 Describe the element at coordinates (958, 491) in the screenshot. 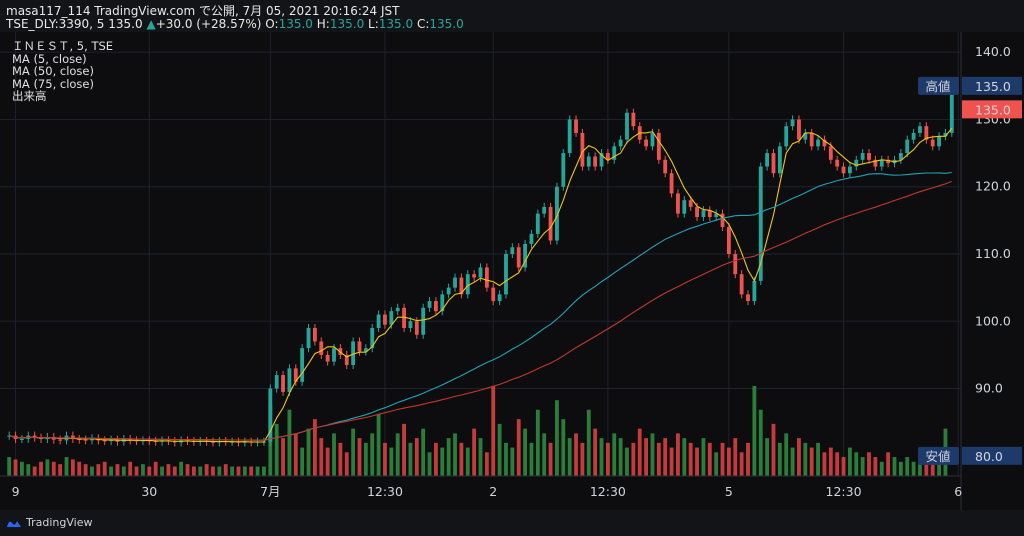

I see `time-tick-label: 6` at that location.